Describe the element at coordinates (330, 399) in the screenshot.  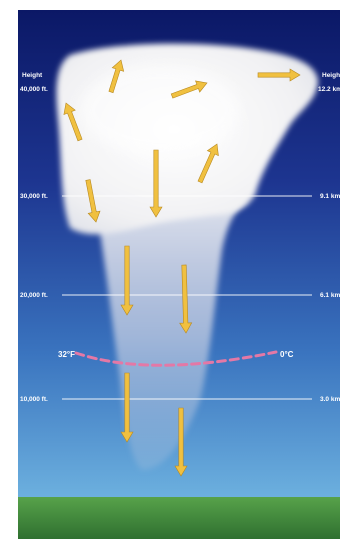
I see `right-tick-3-0: 3.0 km` at that location.